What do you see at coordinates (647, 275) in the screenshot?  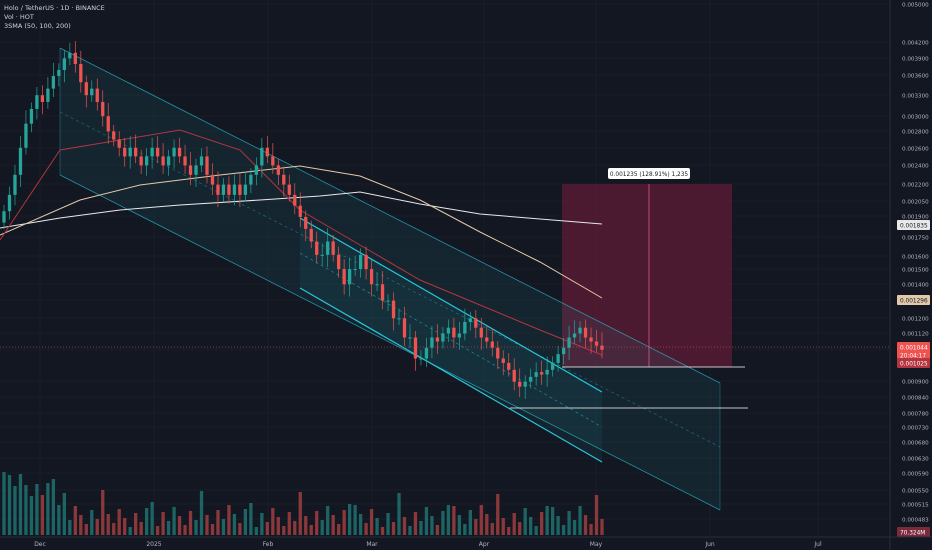 I see `target-zone-box` at bounding box center [647, 275].